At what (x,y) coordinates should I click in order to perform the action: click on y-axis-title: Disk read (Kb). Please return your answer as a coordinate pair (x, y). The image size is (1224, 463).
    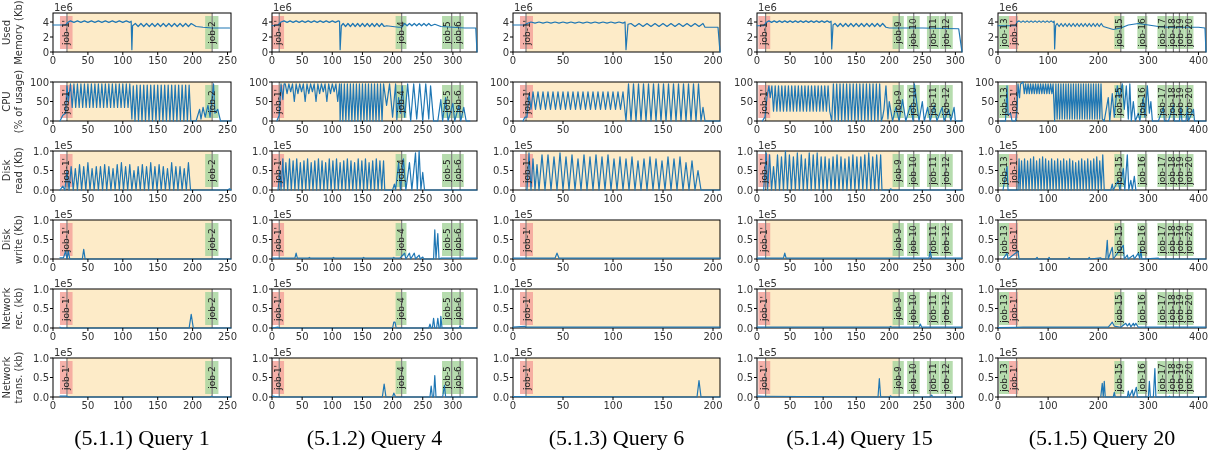
    Looking at the image, I should click on (12, 170).